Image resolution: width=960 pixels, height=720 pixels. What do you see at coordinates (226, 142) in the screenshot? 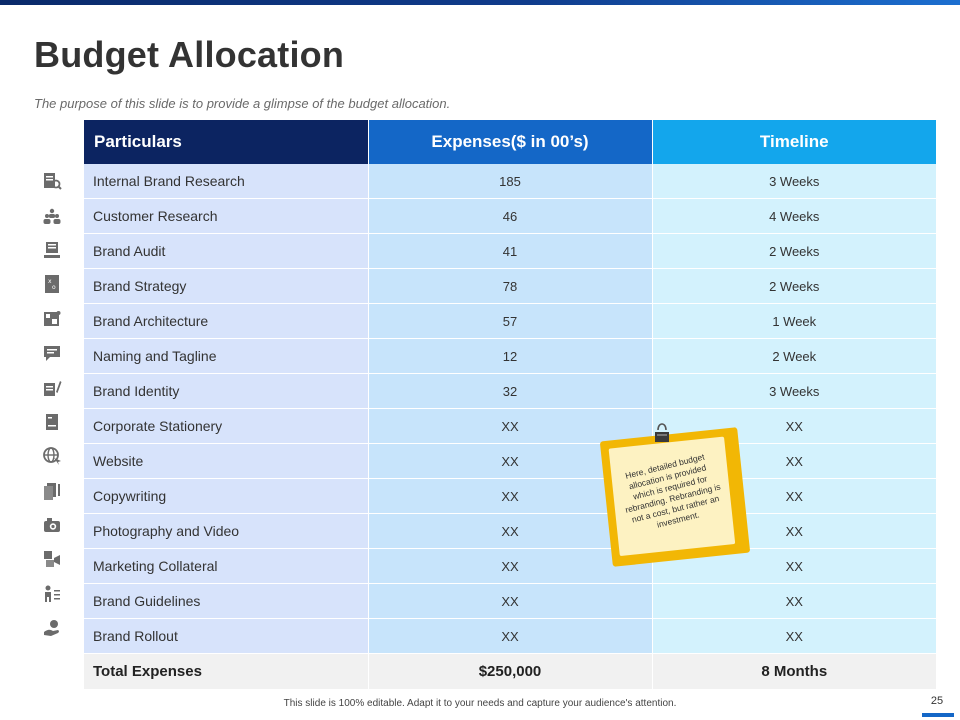
I see `header-particulars: Particulars` at bounding box center [226, 142].